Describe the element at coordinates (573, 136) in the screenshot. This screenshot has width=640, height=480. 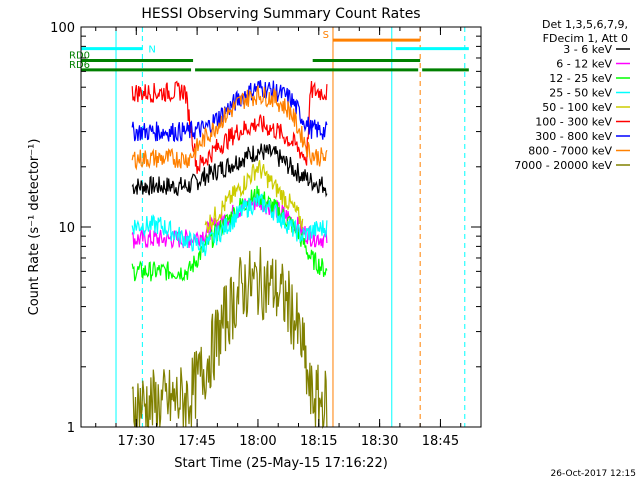
I see `legend-label: 300 - 800 keV` at that location.